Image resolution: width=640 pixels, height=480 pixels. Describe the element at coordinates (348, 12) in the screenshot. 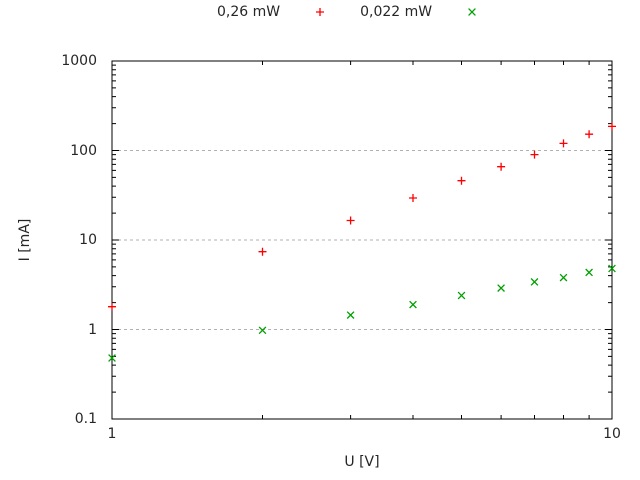

I see `legend: 0,26 mW 0,022 mW` at that location.